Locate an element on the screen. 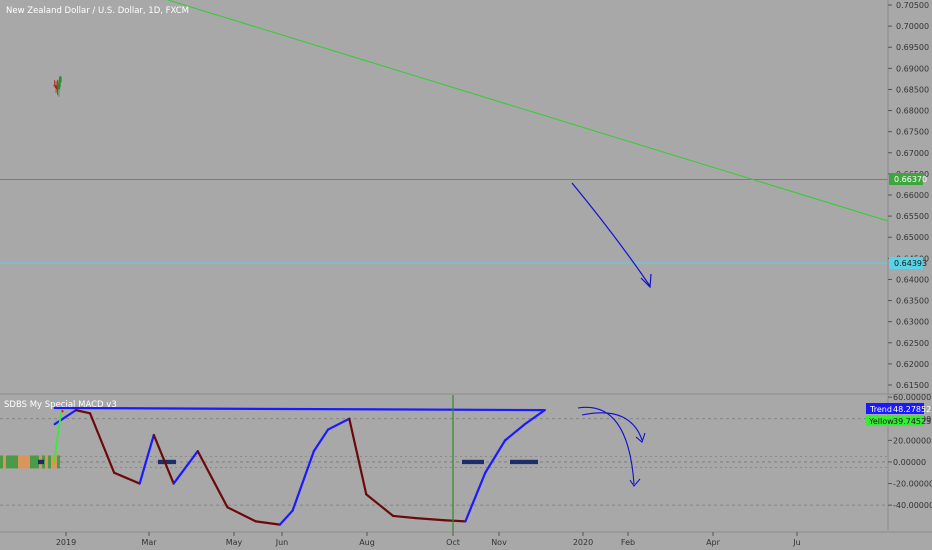  indicator-arrow-upper is located at coordinates (613, 427).